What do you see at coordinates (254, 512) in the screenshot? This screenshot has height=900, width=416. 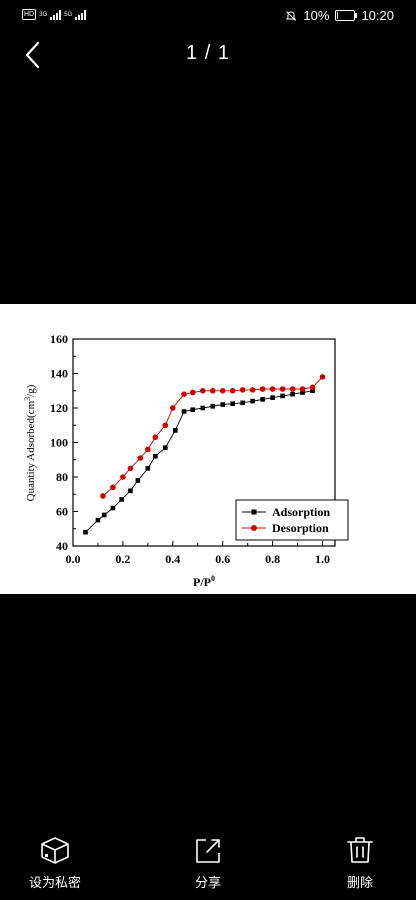 I see `legend-marker-adsorption` at bounding box center [254, 512].